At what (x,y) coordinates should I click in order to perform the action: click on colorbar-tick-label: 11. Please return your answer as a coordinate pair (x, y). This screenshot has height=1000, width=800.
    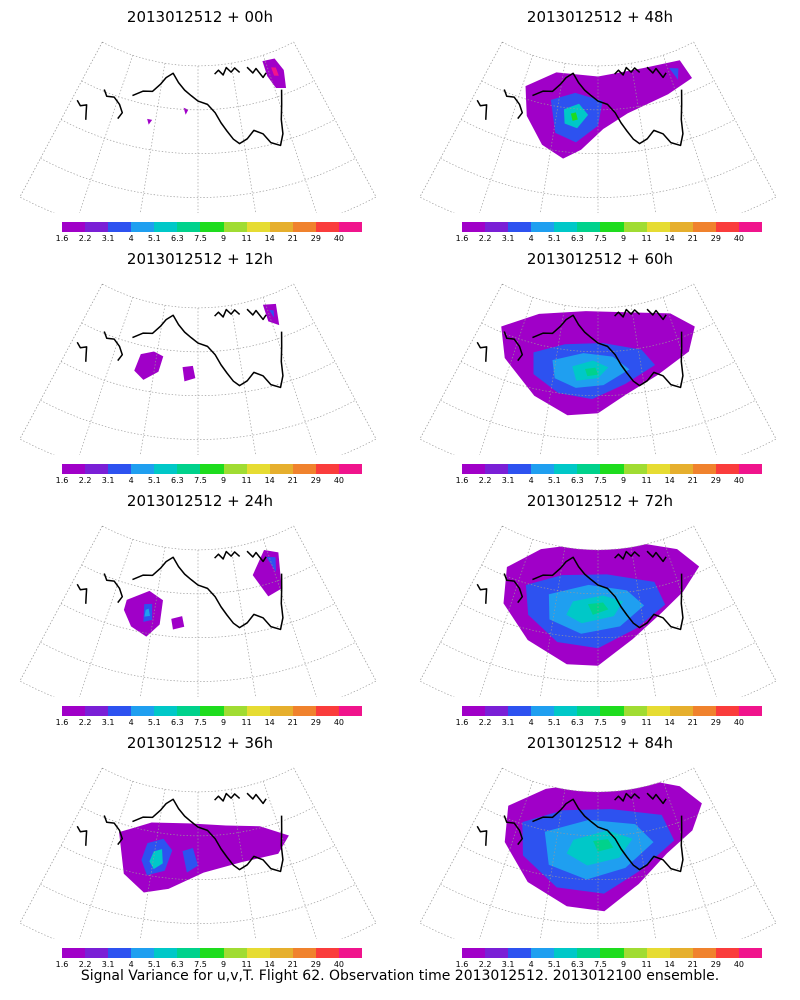
    Looking at the image, I should click on (246, 480).